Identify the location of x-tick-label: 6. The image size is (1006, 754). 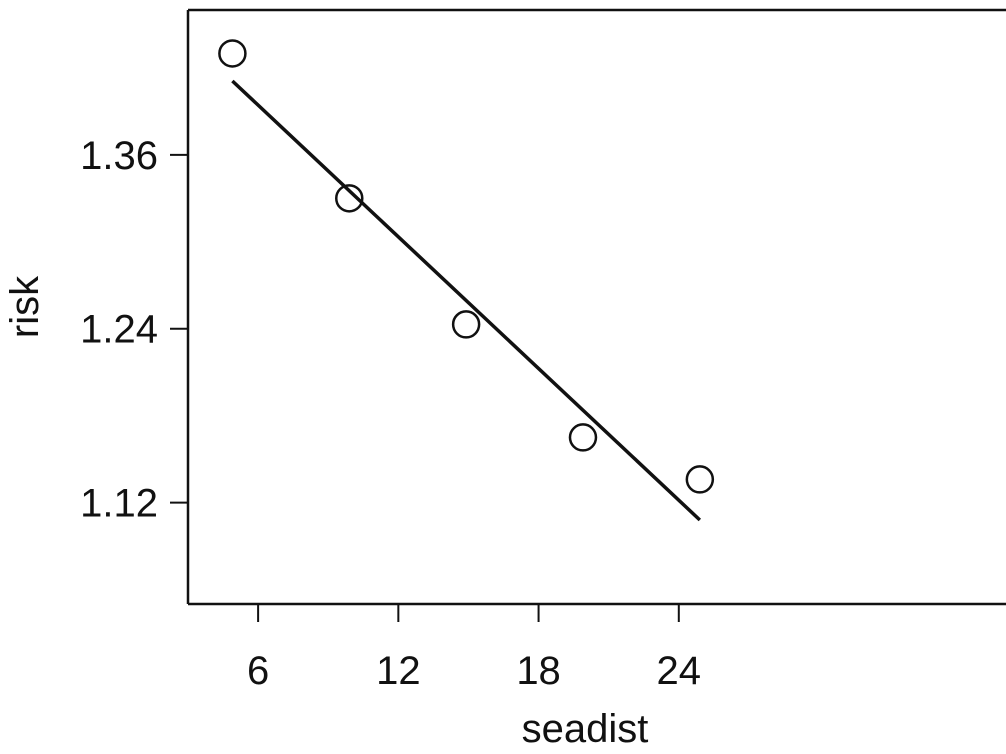
(258, 671).